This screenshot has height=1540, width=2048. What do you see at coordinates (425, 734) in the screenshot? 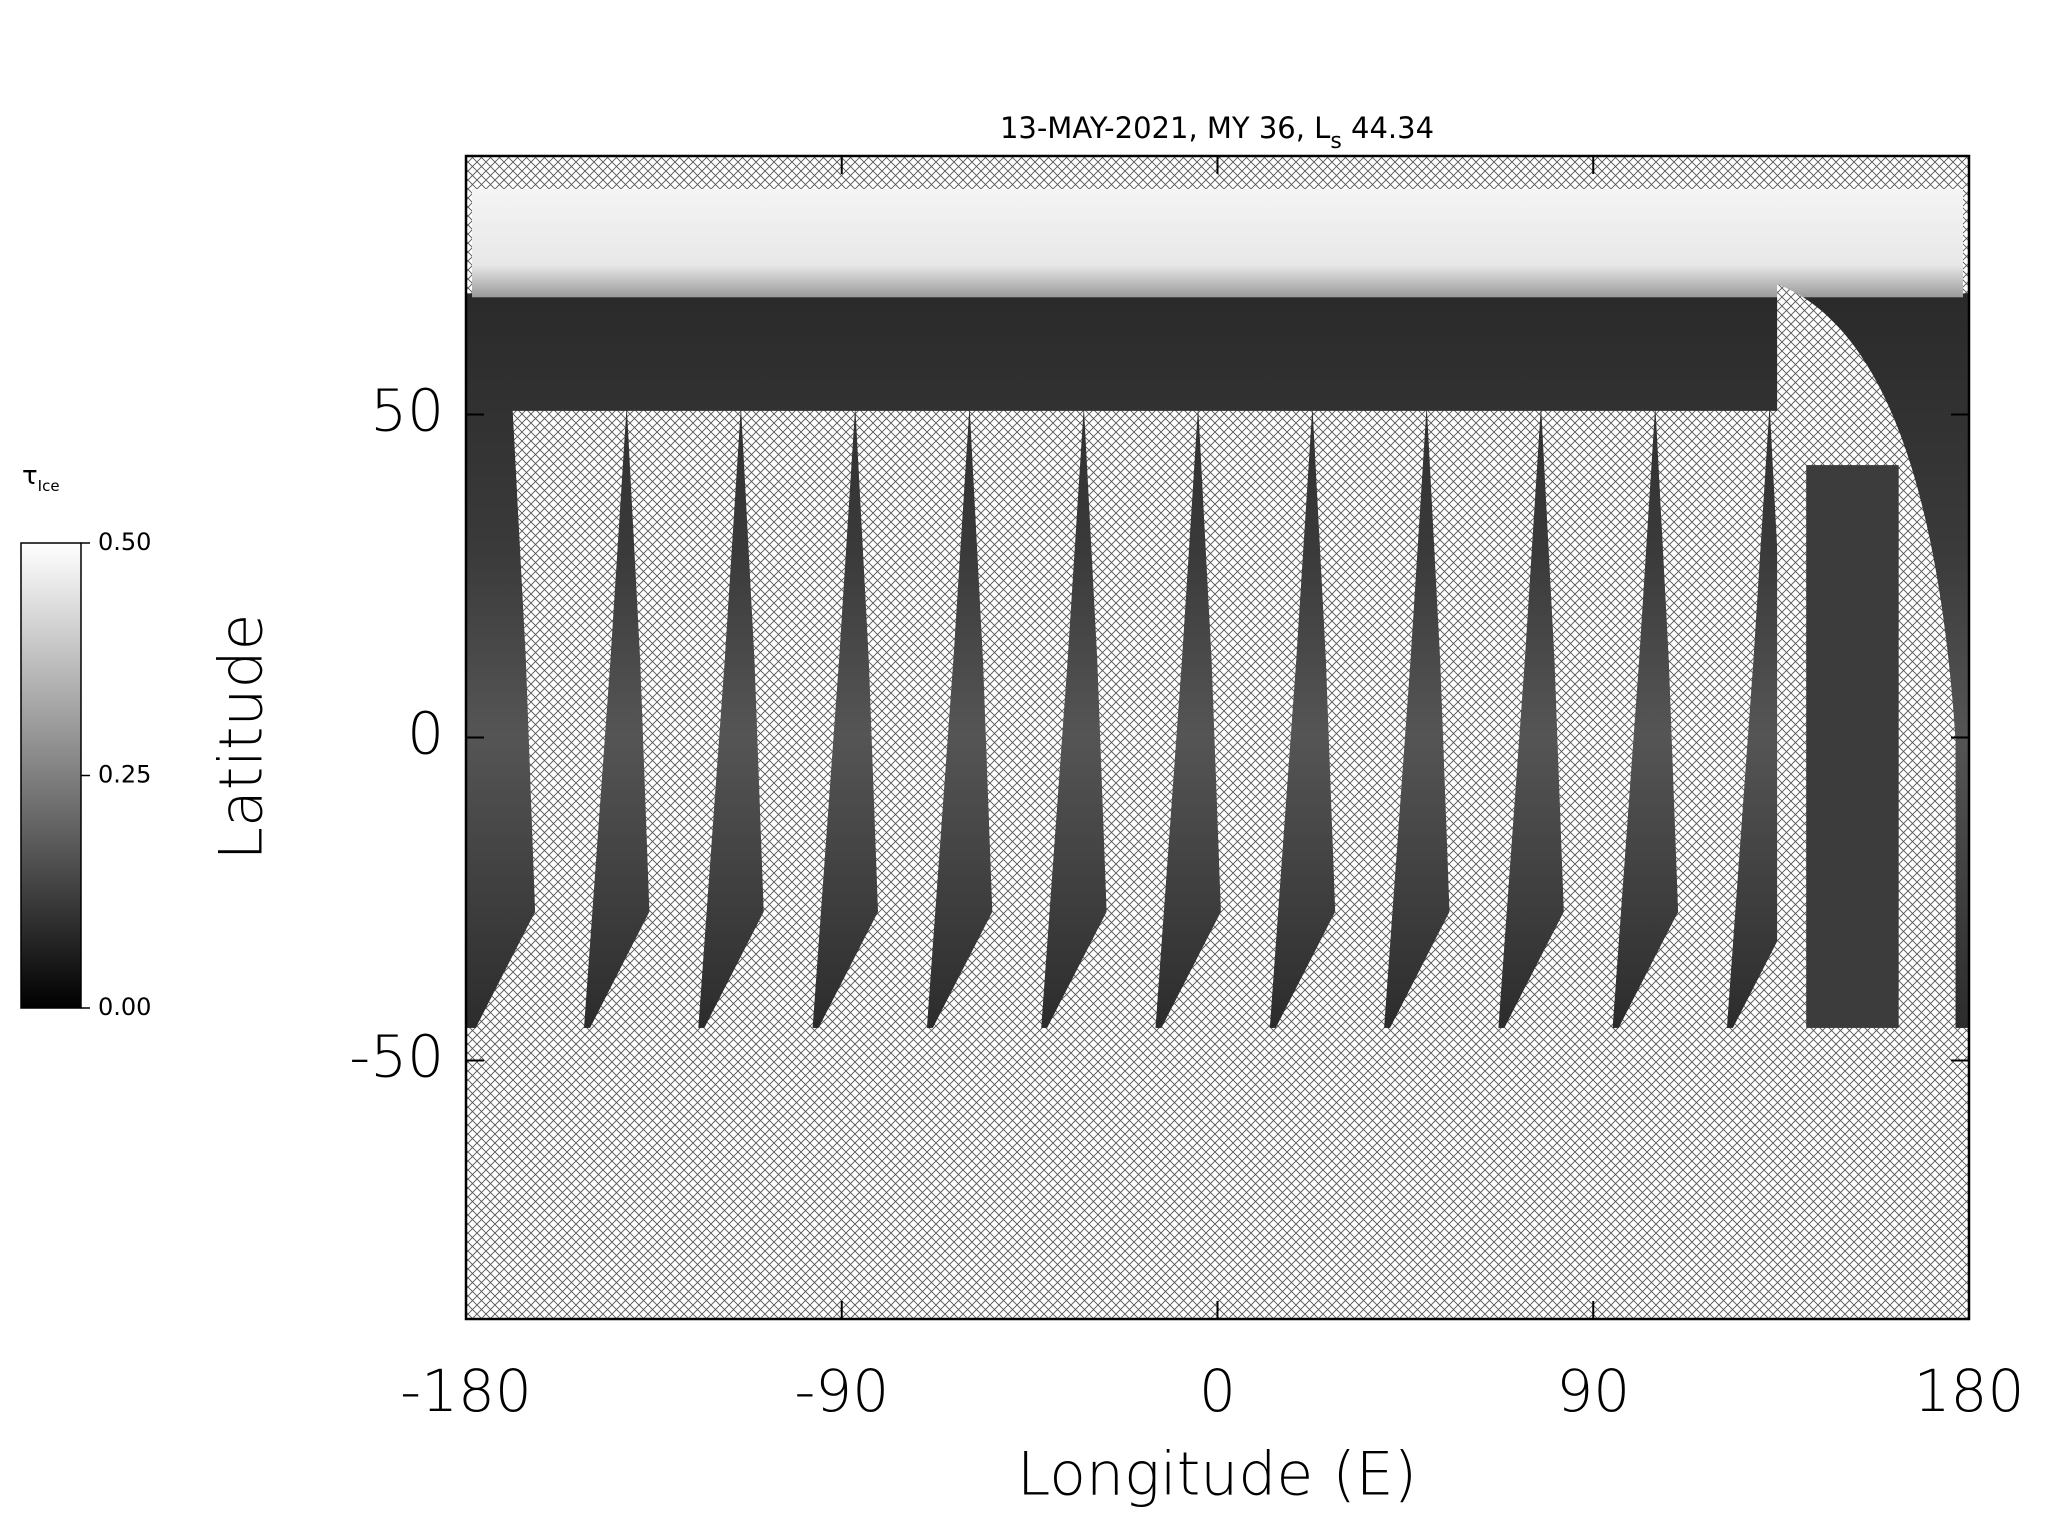
I see `y-tick-label: 0` at bounding box center [425, 734].